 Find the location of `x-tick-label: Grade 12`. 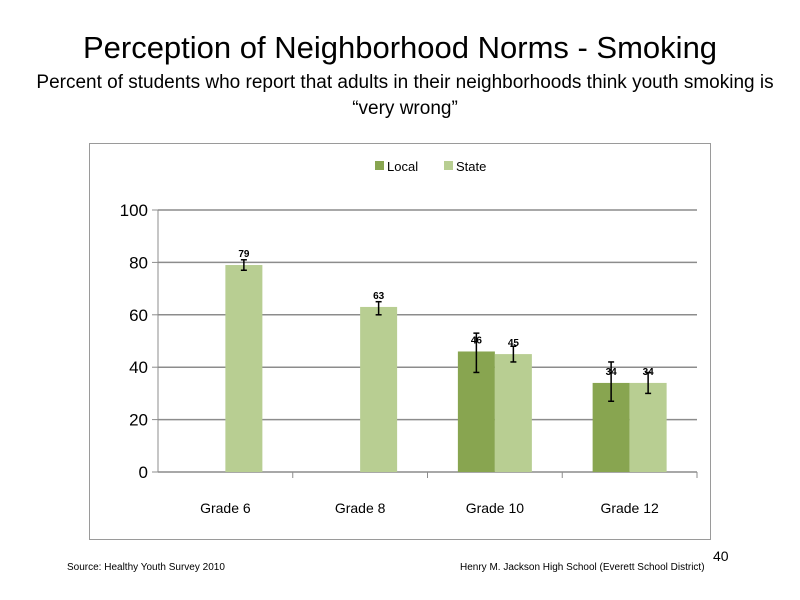

x-tick-label: Grade 12 is located at coordinates (629, 508).